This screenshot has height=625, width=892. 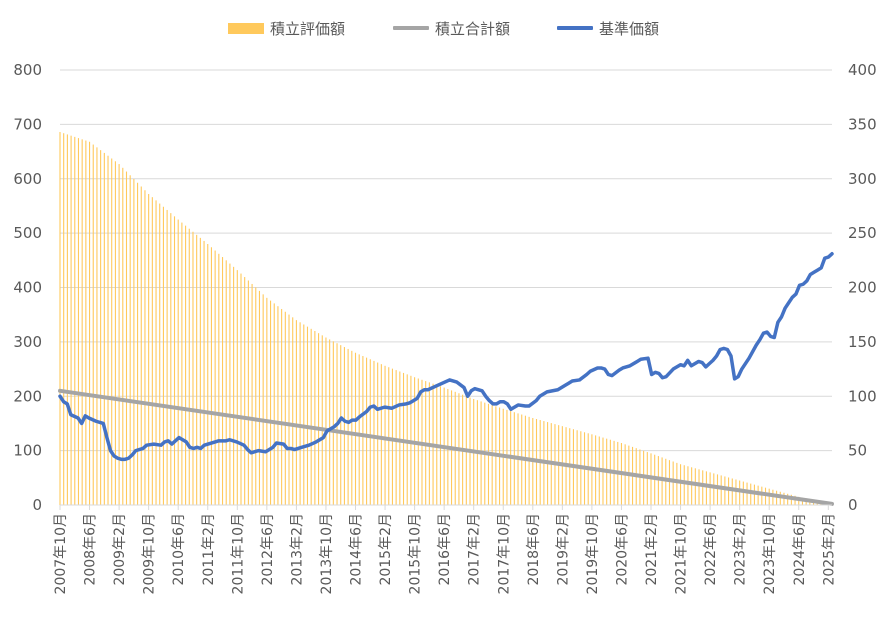 What do you see at coordinates (150, 553) in the screenshot?
I see `x-tick-label: 2009年10月` at bounding box center [150, 553].